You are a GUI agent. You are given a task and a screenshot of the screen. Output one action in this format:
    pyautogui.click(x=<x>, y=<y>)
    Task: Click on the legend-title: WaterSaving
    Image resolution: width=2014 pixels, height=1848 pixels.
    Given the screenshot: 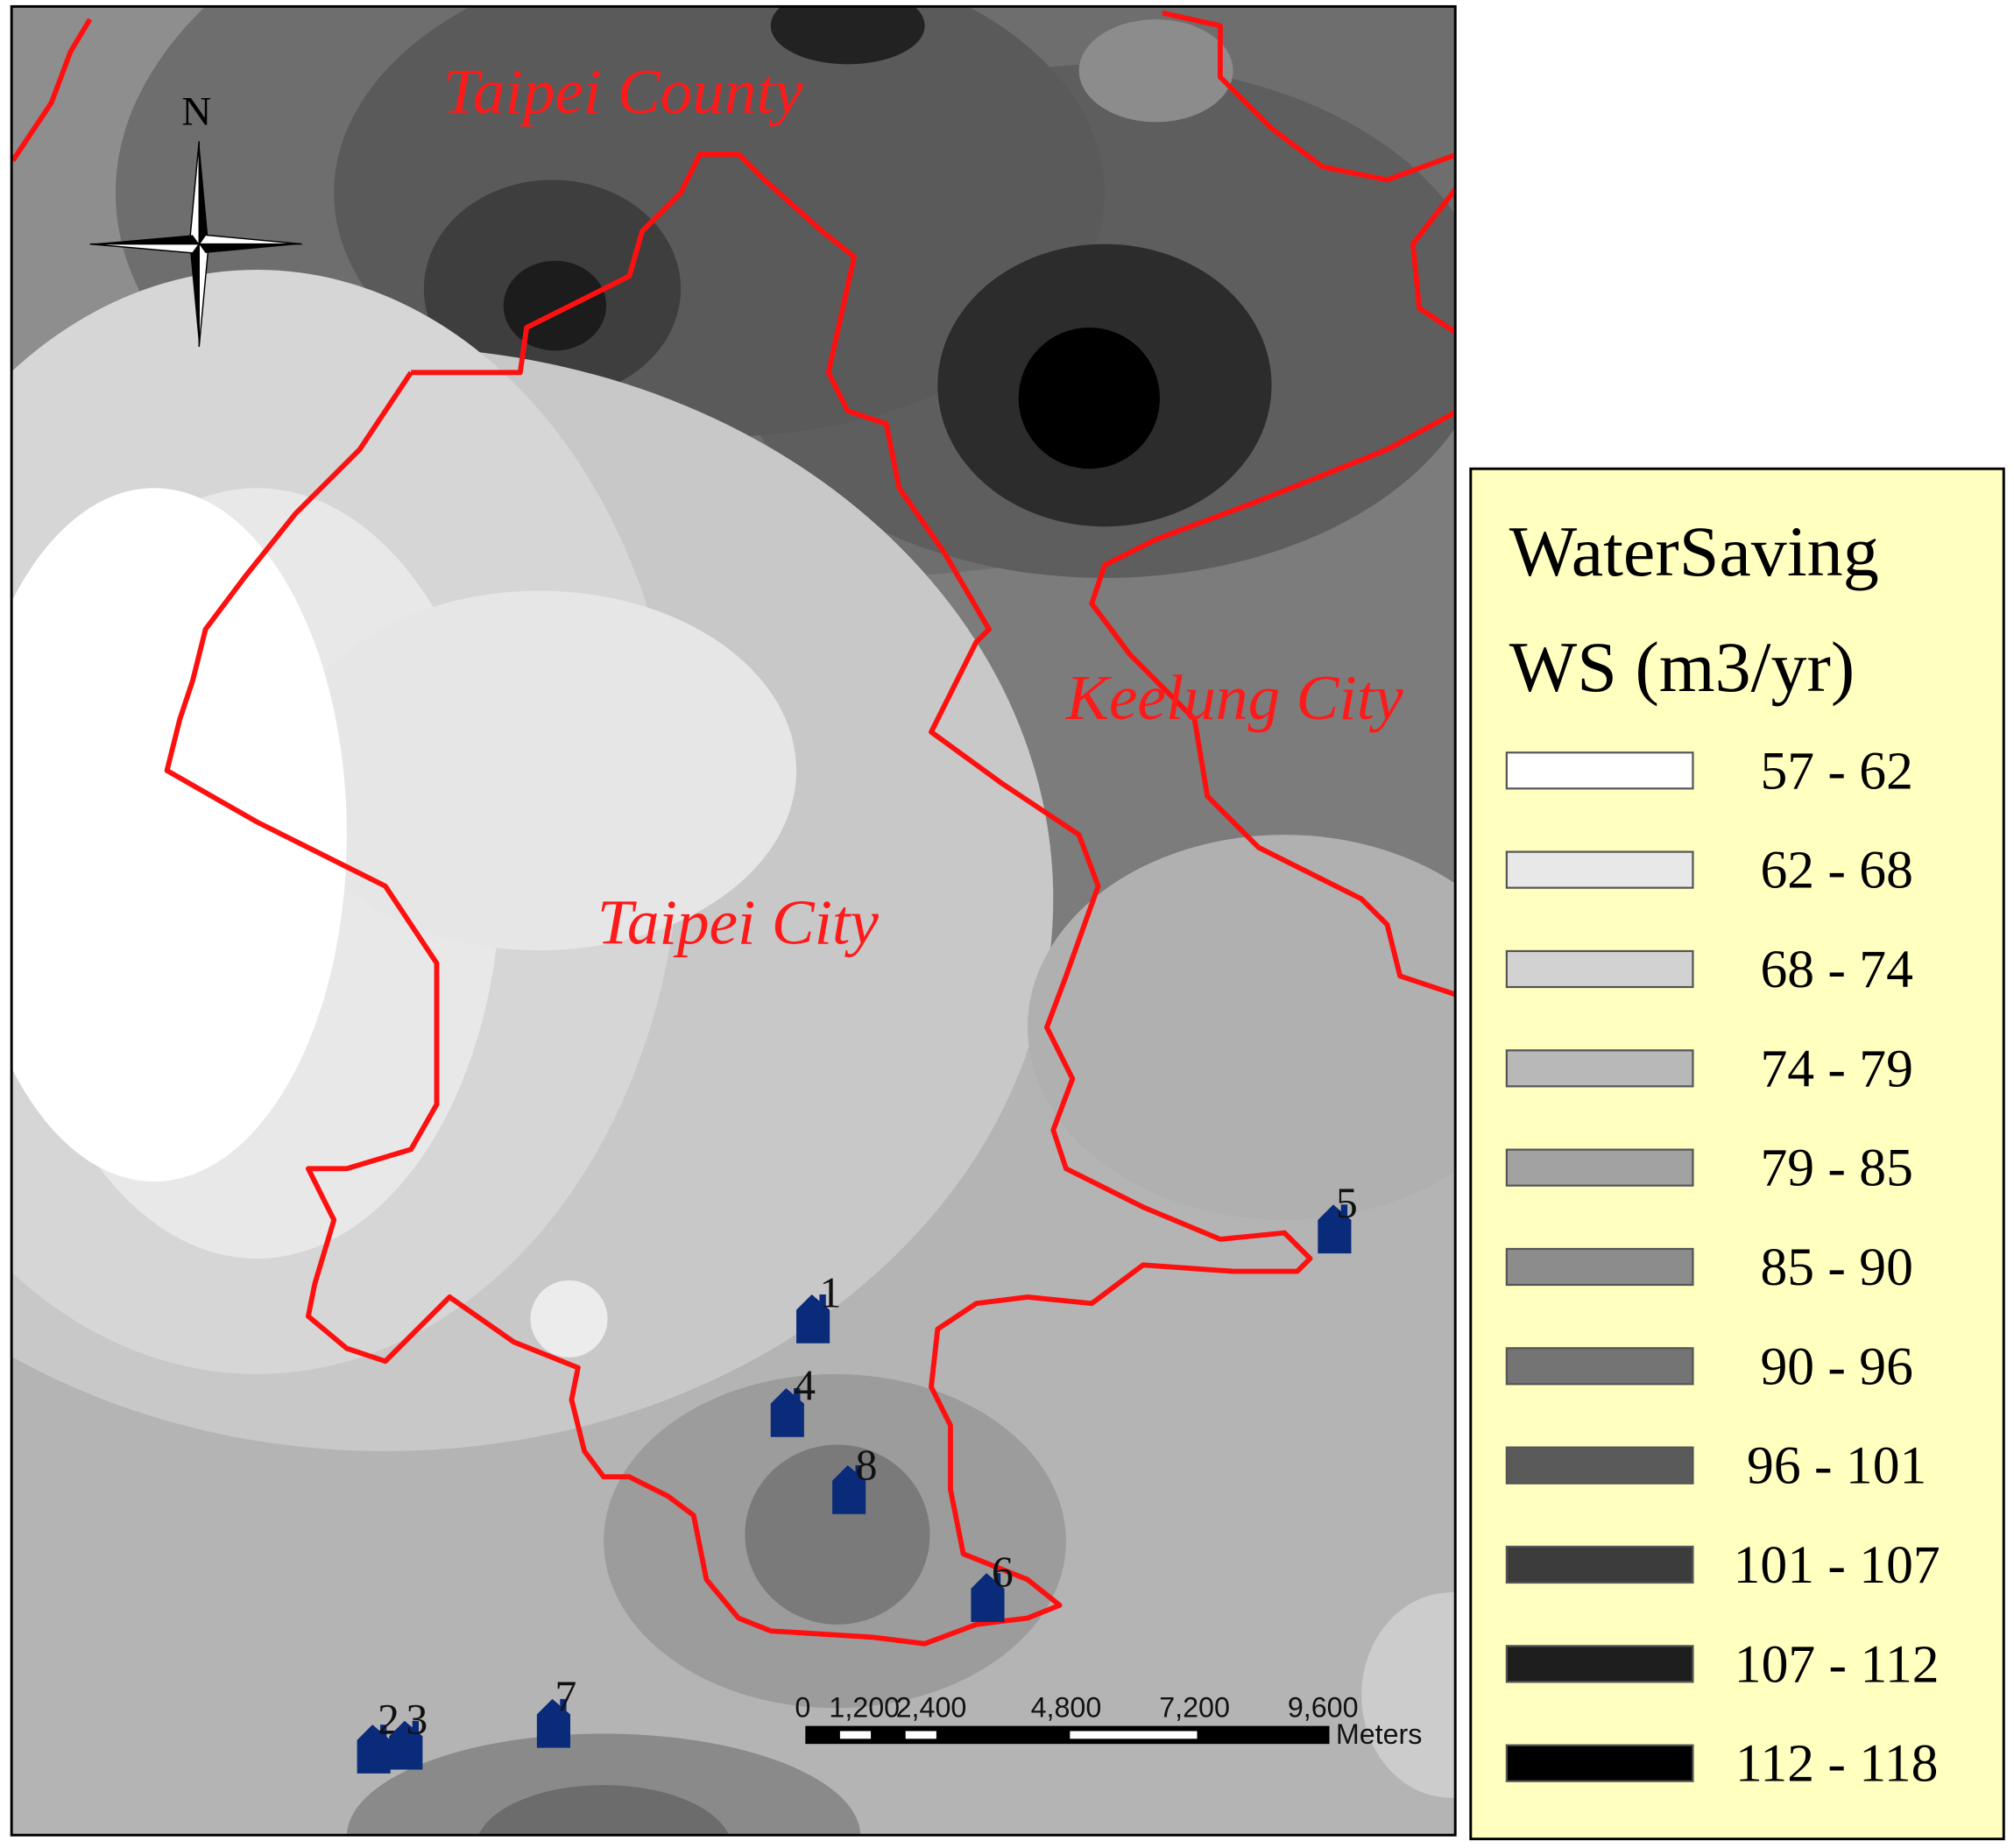 What is the action you would take?
    pyautogui.click(x=1694, y=551)
    